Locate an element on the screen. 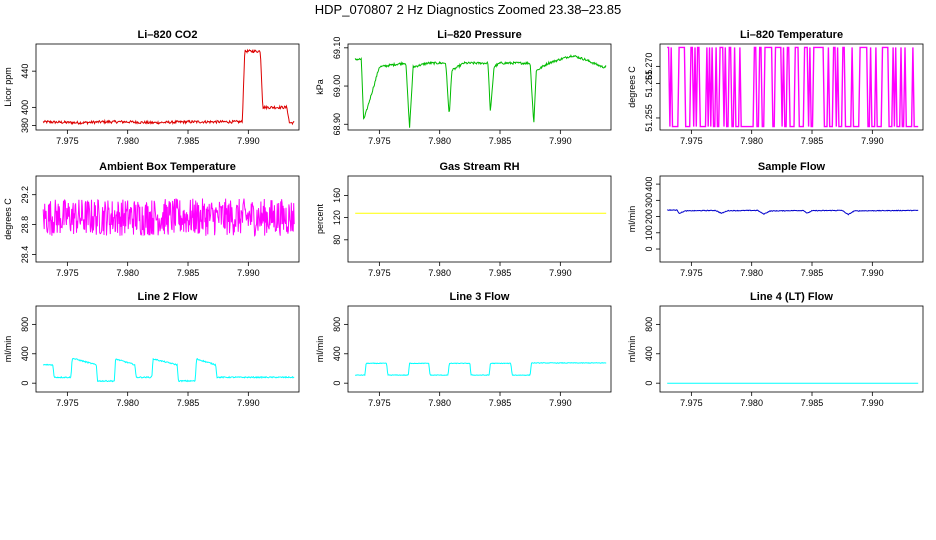  y-tick-label: 120 is located at coordinates (337, 217).